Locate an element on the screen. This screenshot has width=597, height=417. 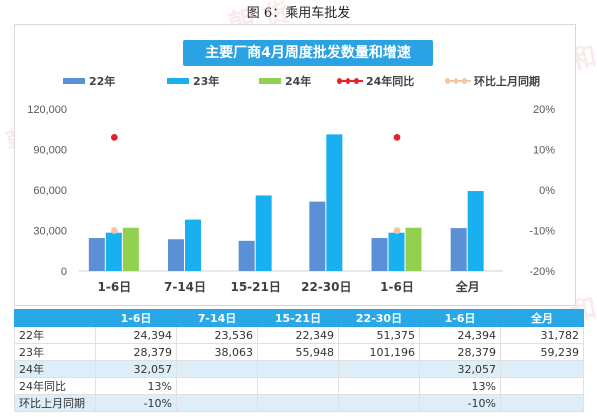
bar-22年-4 is located at coordinates (379, 254).